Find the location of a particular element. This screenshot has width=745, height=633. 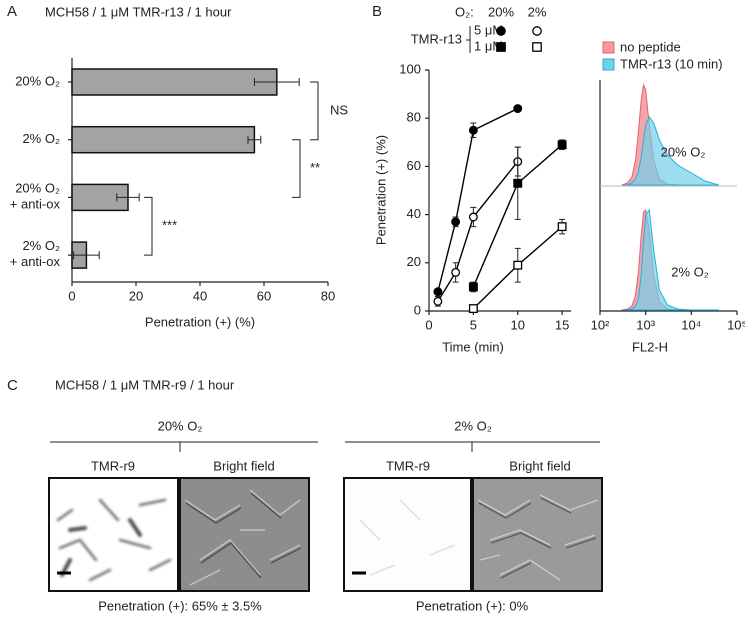

panel-label: A is located at coordinates (12, 11).